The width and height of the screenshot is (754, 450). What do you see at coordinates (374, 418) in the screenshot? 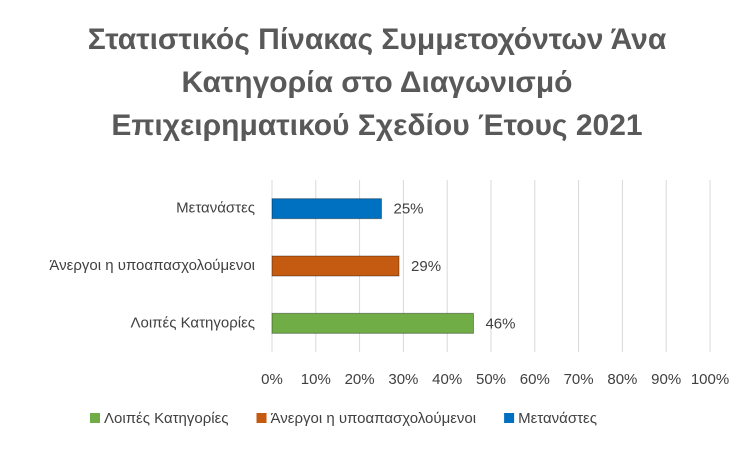
I see `legend-label: Άνεργοι η υποαπασχολούμενοι` at bounding box center [374, 418].